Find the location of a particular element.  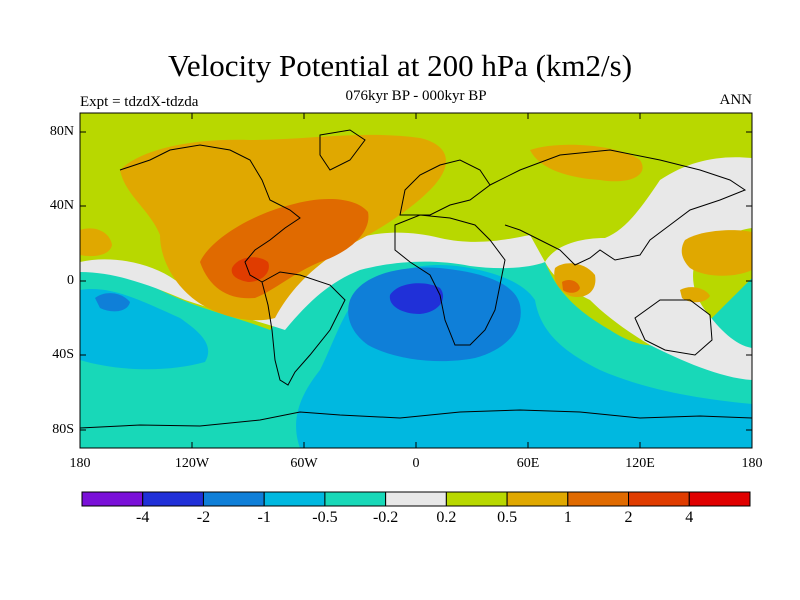

x-tick-label: 120W is located at coordinates (192, 463).